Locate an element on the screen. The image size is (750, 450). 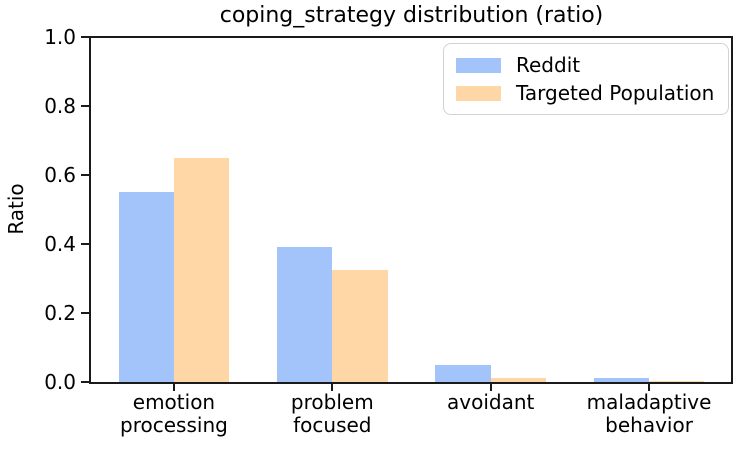
y-tick-label: 0.6 is located at coordinates (60, 175).